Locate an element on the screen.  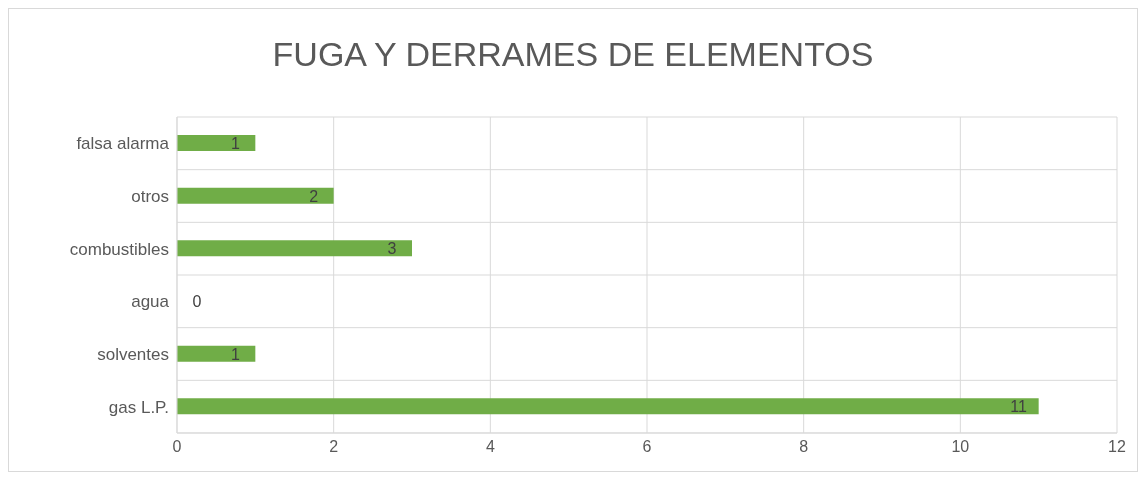
data-label: 3 is located at coordinates (392, 249).